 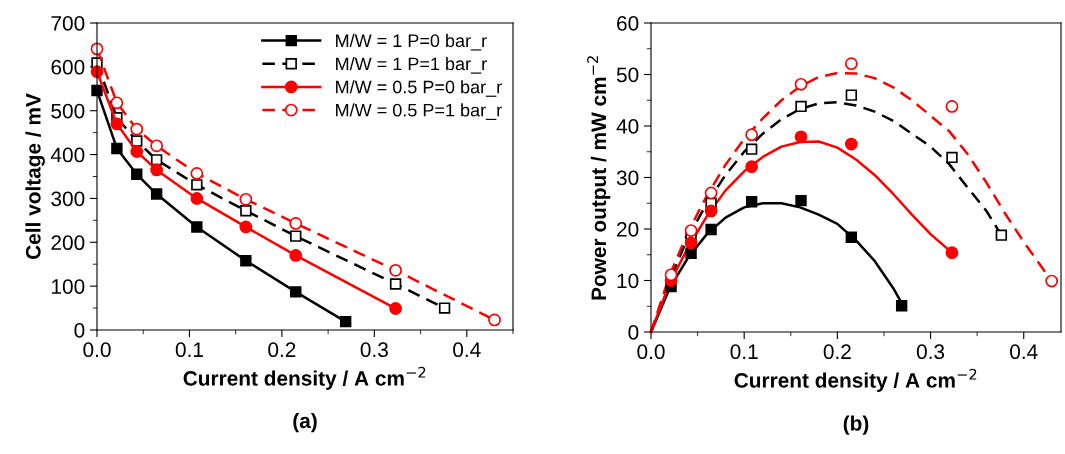 What do you see at coordinates (628, 229) in the screenshot?
I see `y-tick-label: 20` at bounding box center [628, 229].